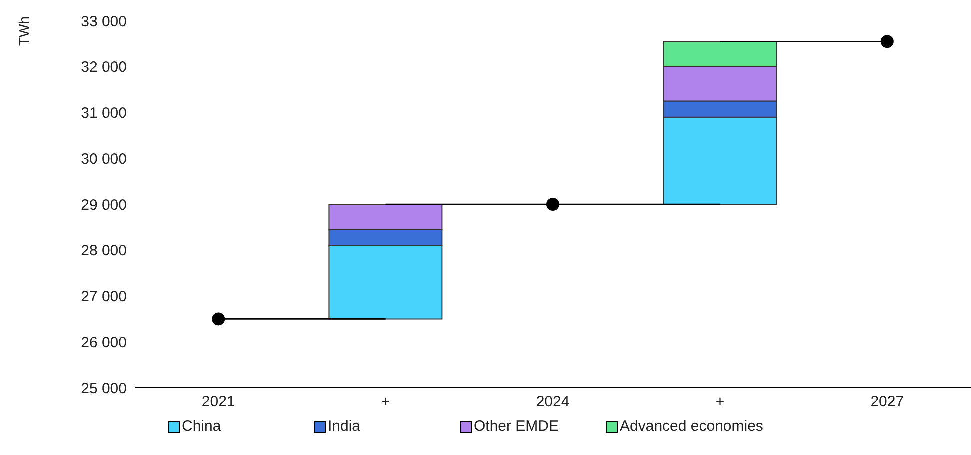  What do you see at coordinates (104, 67) in the screenshot?
I see `y-tick-label: 32 000` at bounding box center [104, 67].